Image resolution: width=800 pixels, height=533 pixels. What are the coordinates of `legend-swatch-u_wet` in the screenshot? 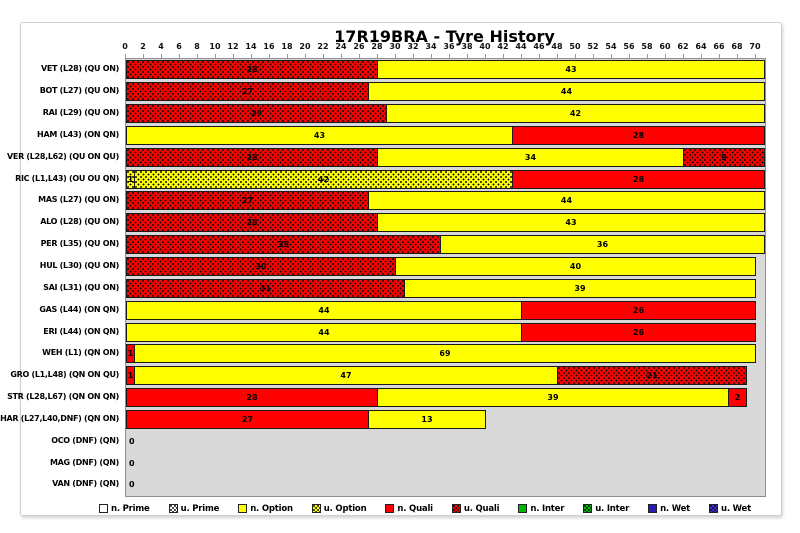 It's located at (713, 508).